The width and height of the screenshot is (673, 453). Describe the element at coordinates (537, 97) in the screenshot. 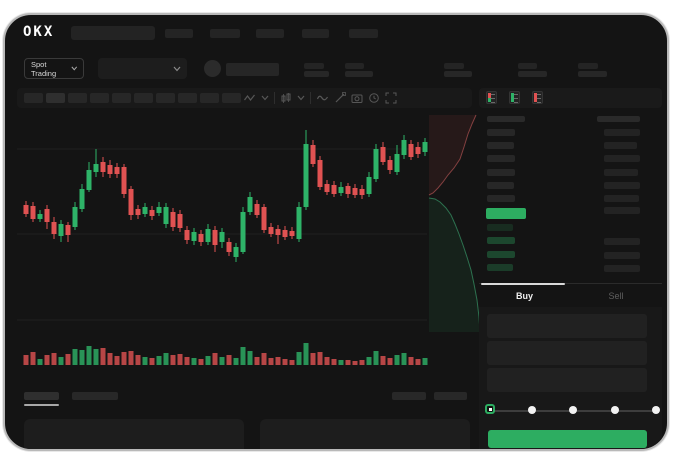

I see `orderbook-layout-asks-icon` at that location.